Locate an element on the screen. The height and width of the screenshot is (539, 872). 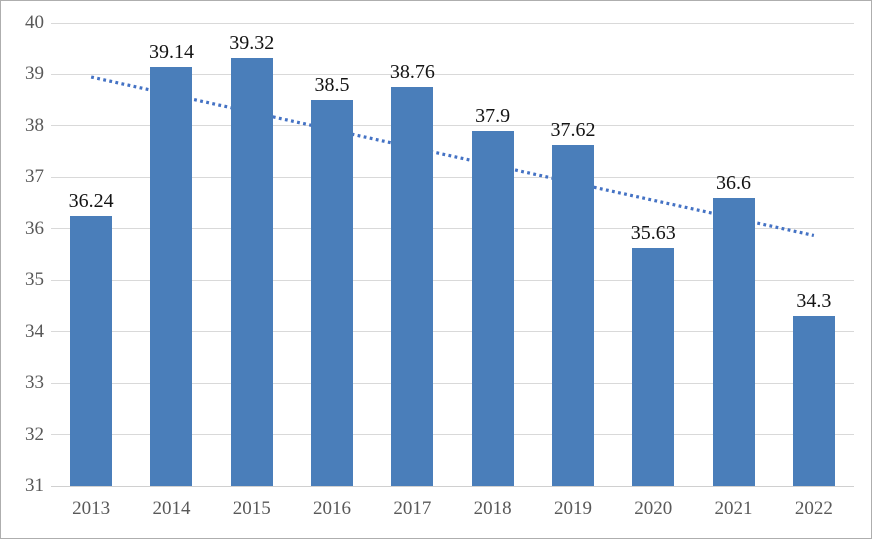
bar-value-label: 35.63 is located at coordinates (653, 232).